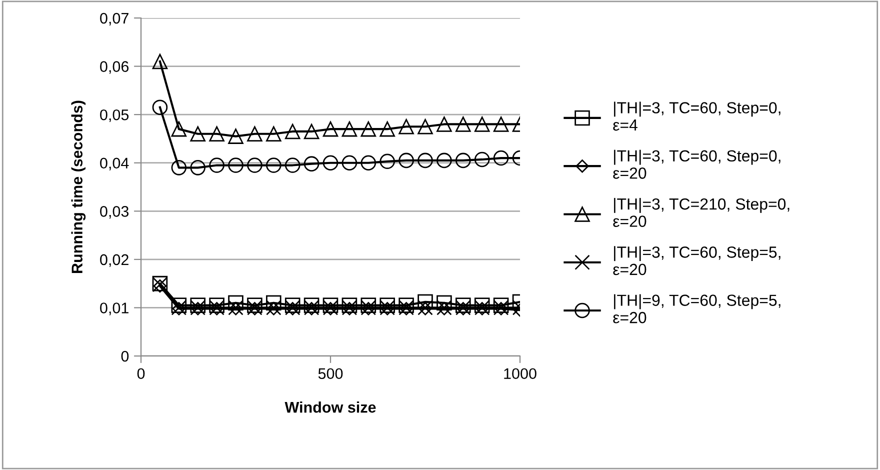 This screenshot has height=470, width=880. Describe the element at coordinates (696, 164) in the screenshot. I see `legend-label: |TH|=3, TC=60, Step=0, ε=20` at that location.